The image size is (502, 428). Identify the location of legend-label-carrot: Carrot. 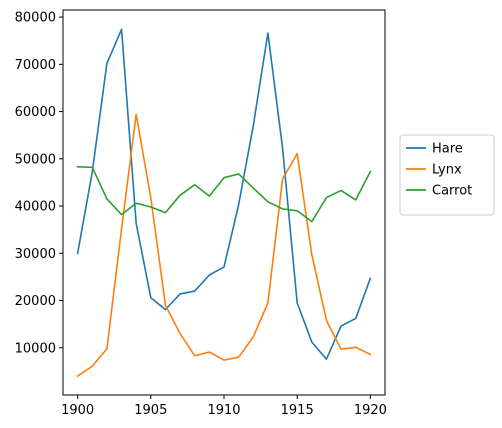
(452, 191).